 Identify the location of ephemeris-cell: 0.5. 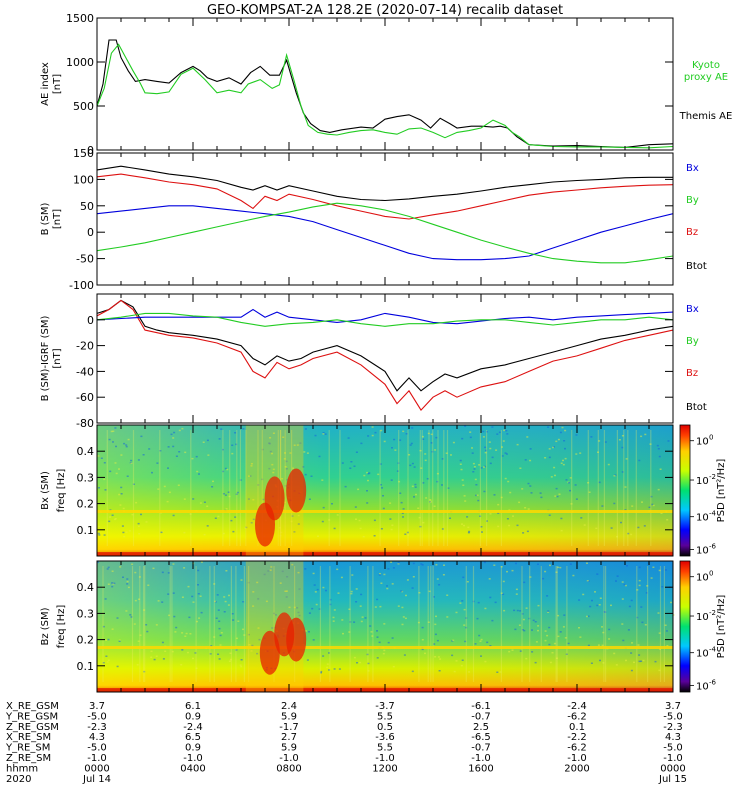
(385, 727).